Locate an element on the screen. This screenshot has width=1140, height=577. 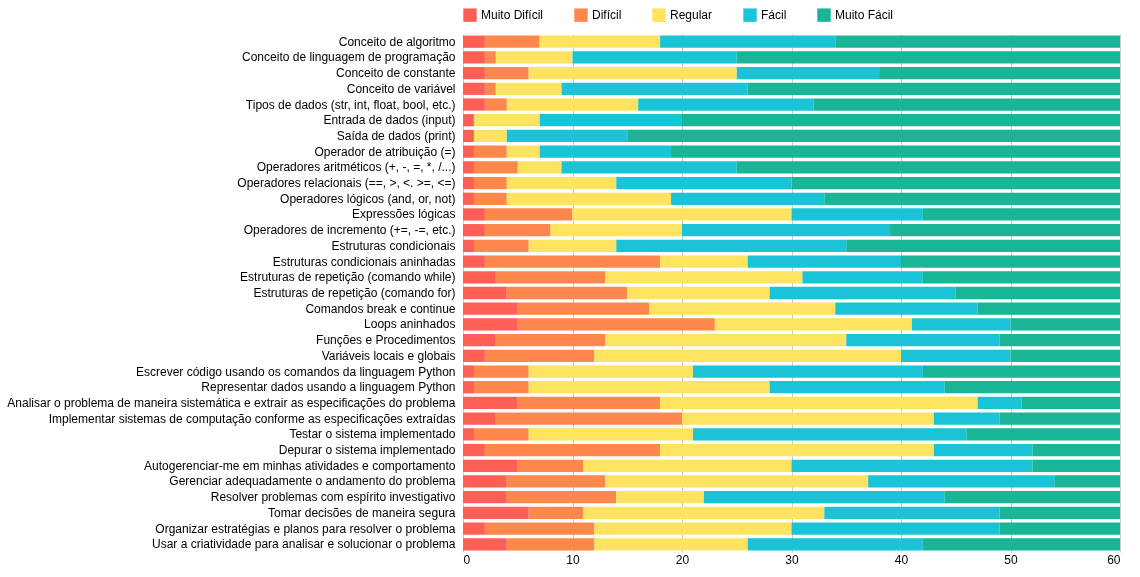
y-tick-label: Organizar estratégias e planos para resolver o problema is located at coordinates (305, 528).